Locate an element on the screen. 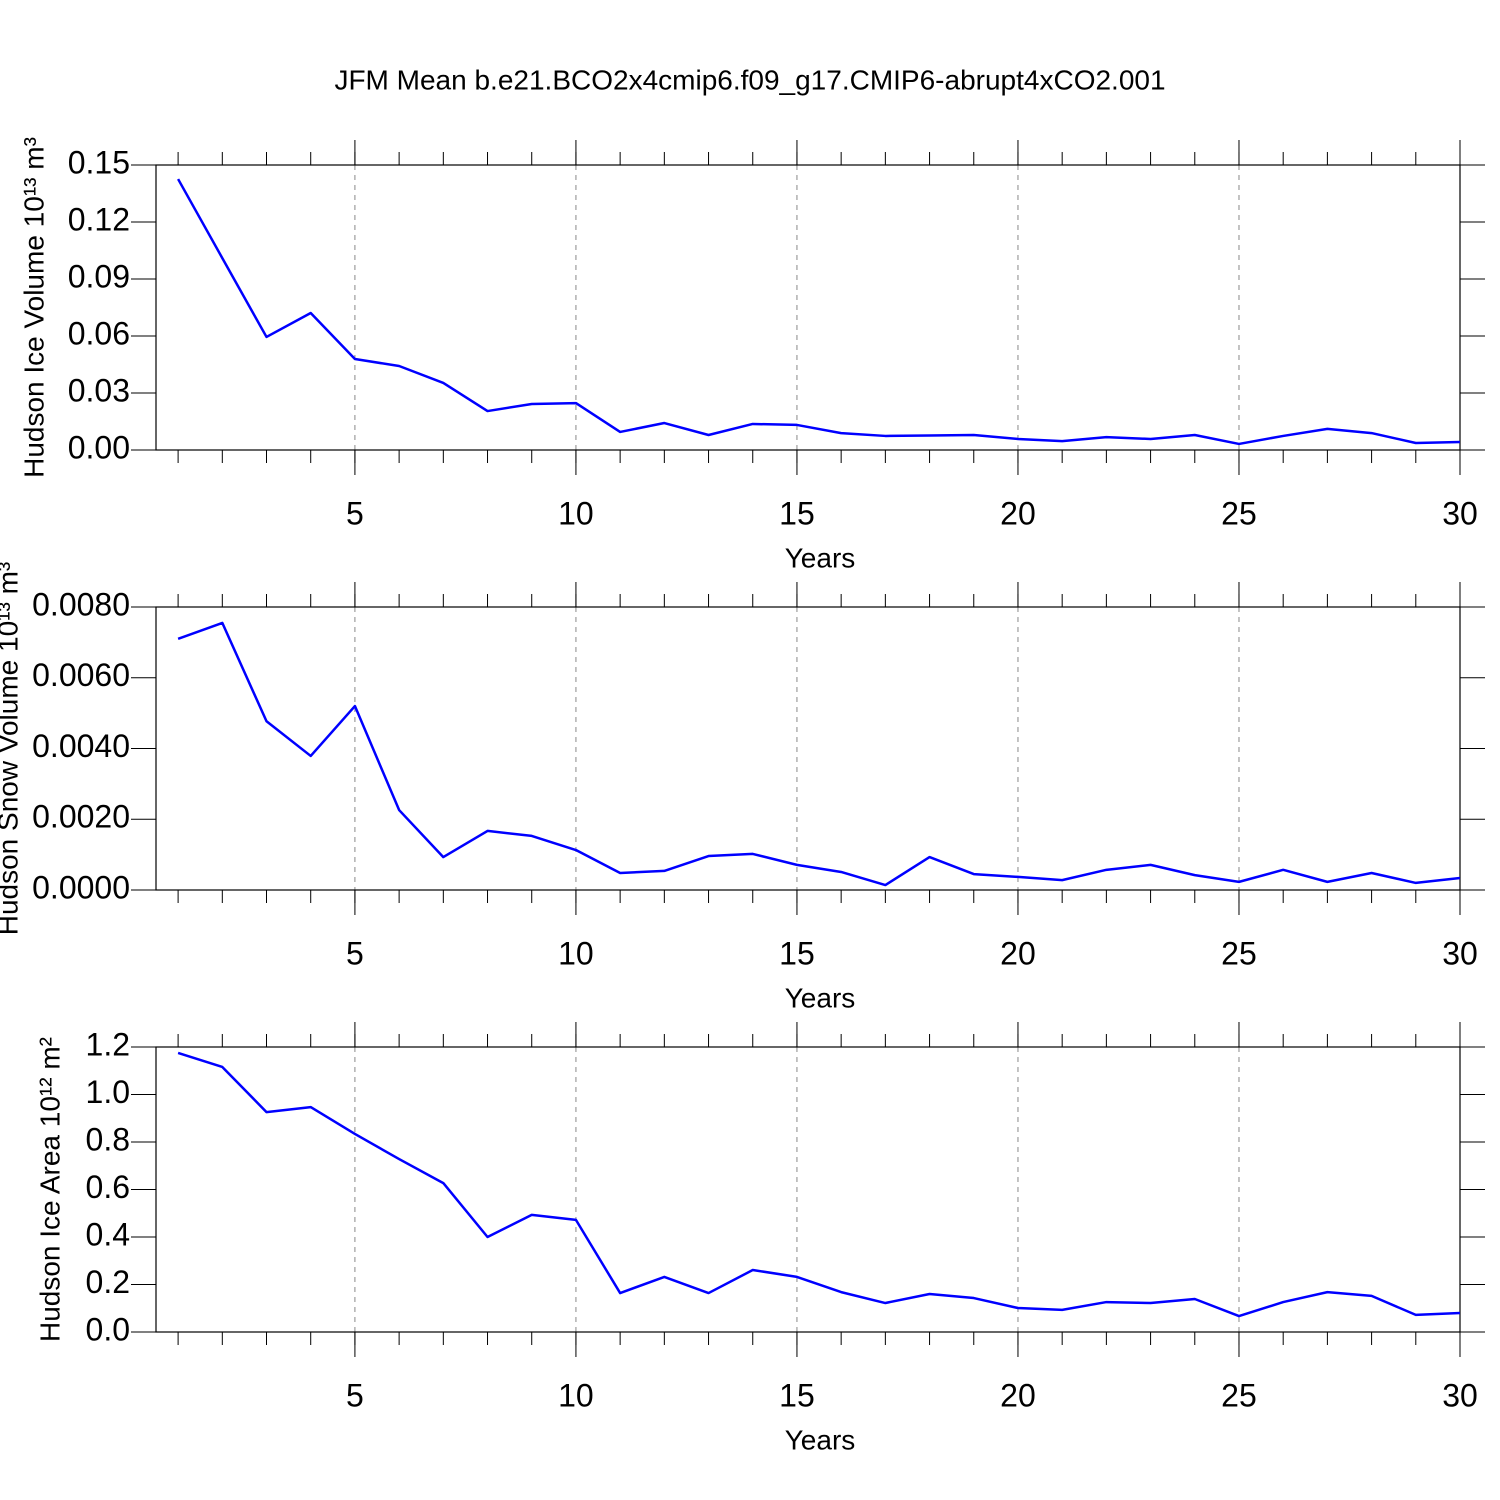 The width and height of the screenshot is (1500, 1500). y-tick-label: 0.0060 is located at coordinates (81, 675).